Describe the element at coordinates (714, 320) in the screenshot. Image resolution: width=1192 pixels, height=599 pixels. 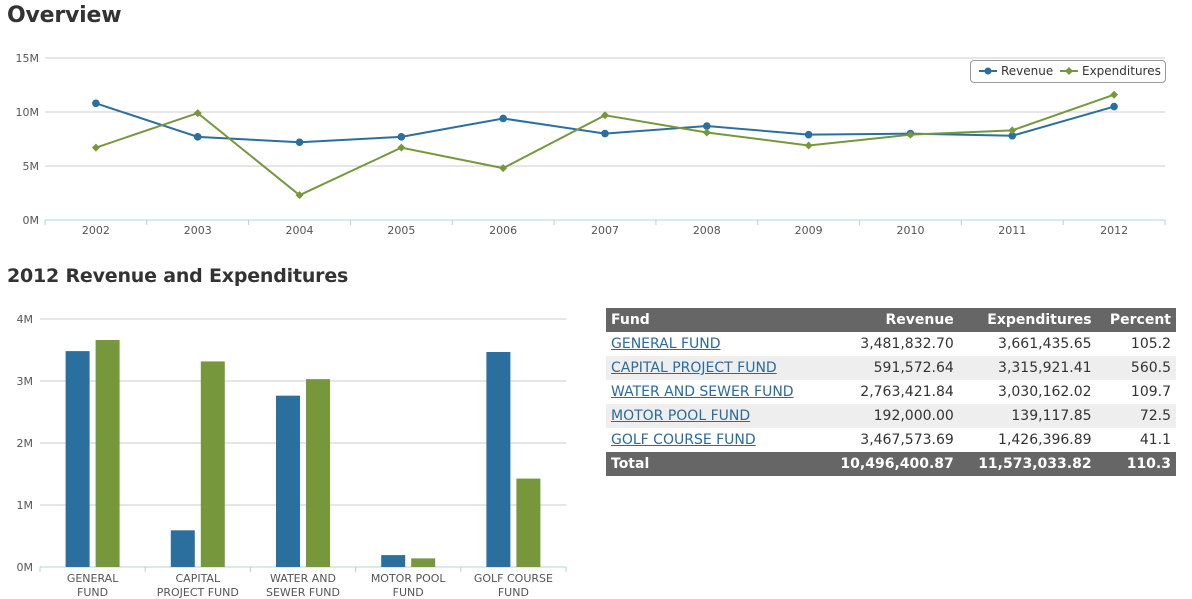
I see `column-header-fund: Fund` at that location.